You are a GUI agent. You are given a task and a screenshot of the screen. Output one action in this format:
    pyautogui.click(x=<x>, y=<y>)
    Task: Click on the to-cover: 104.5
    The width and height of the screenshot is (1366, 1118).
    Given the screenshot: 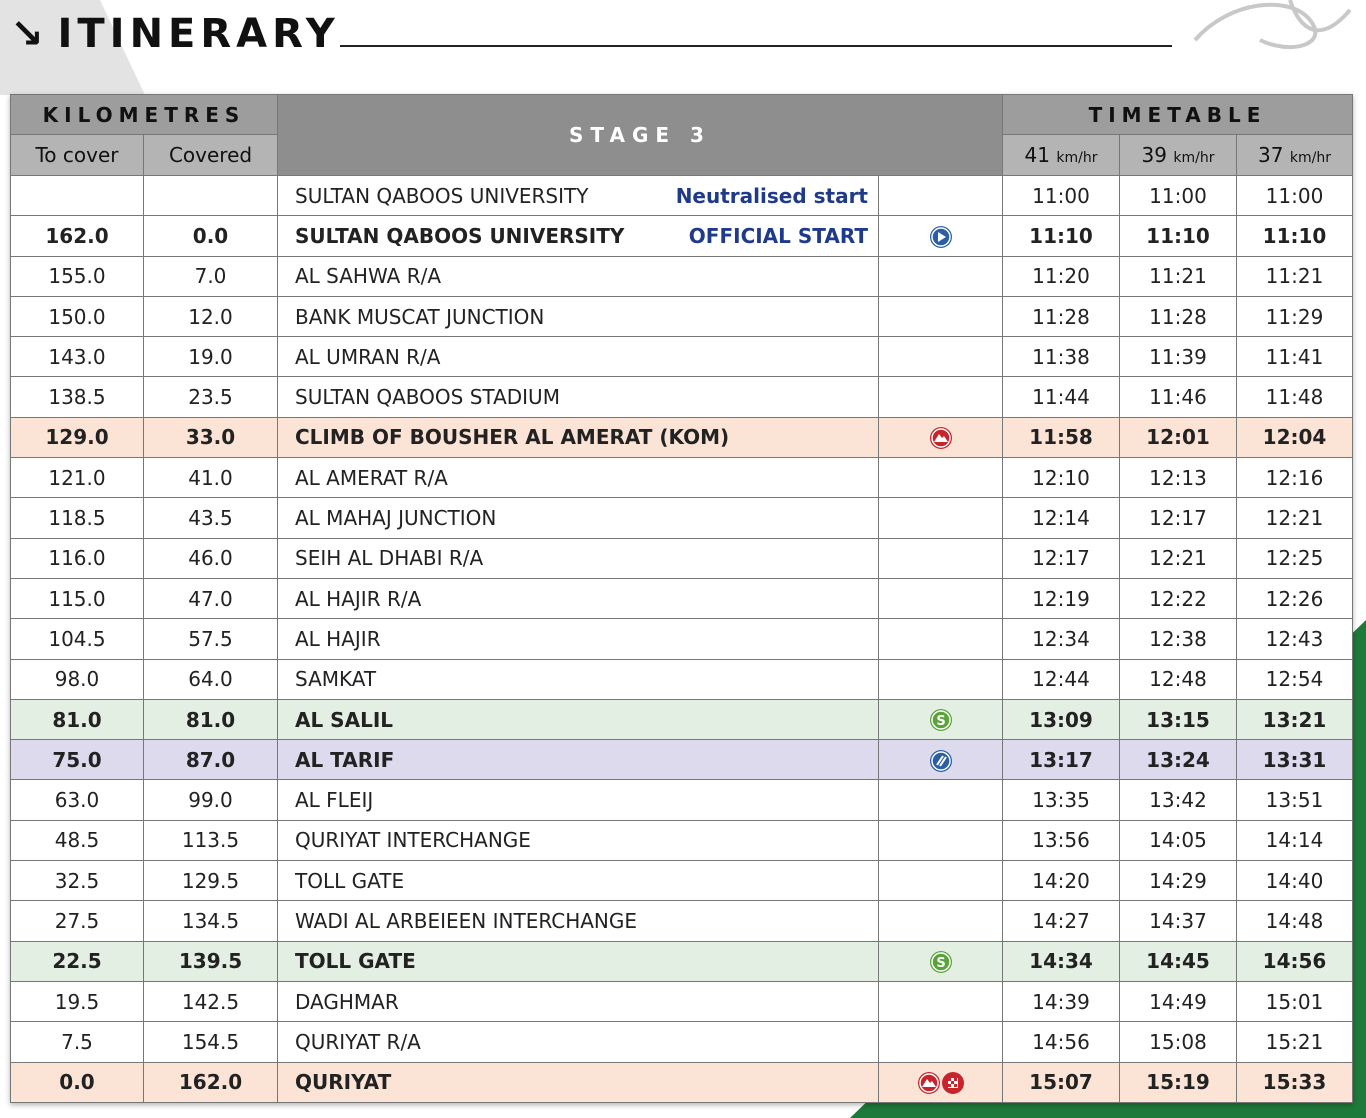 What is the action you would take?
    pyautogui.click(x=77, y=639)
    